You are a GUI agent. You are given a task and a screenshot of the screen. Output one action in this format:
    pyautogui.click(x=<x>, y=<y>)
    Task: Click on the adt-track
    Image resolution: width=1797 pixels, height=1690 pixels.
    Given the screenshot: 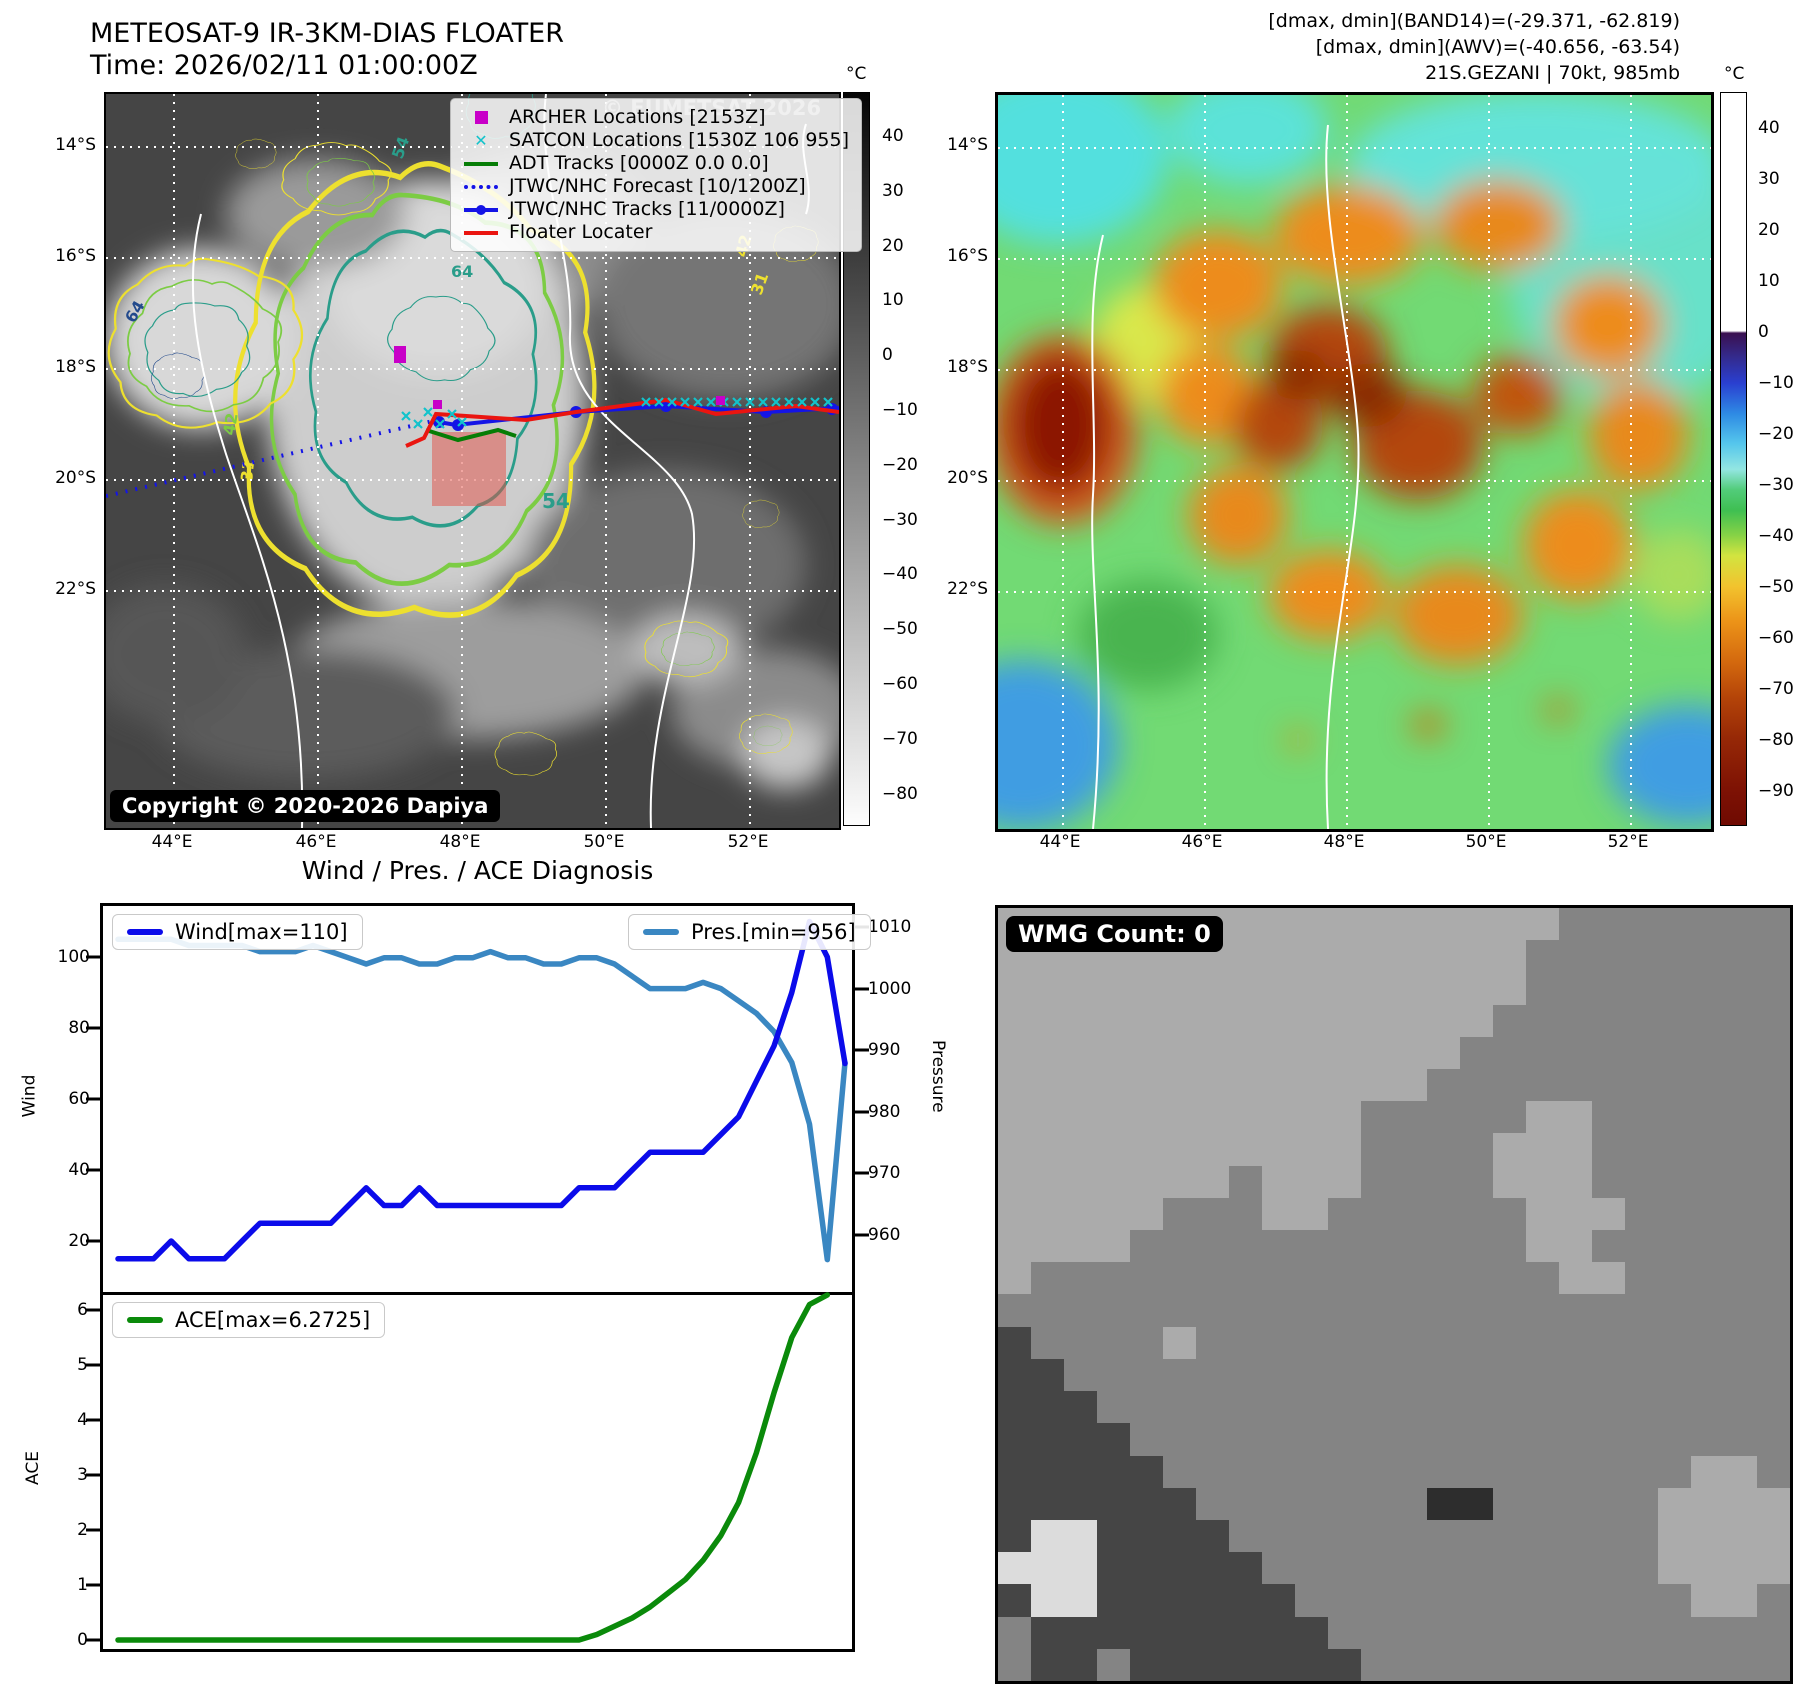 What is the action you would take?
    pyautogui.click(x=471, y=435)
    